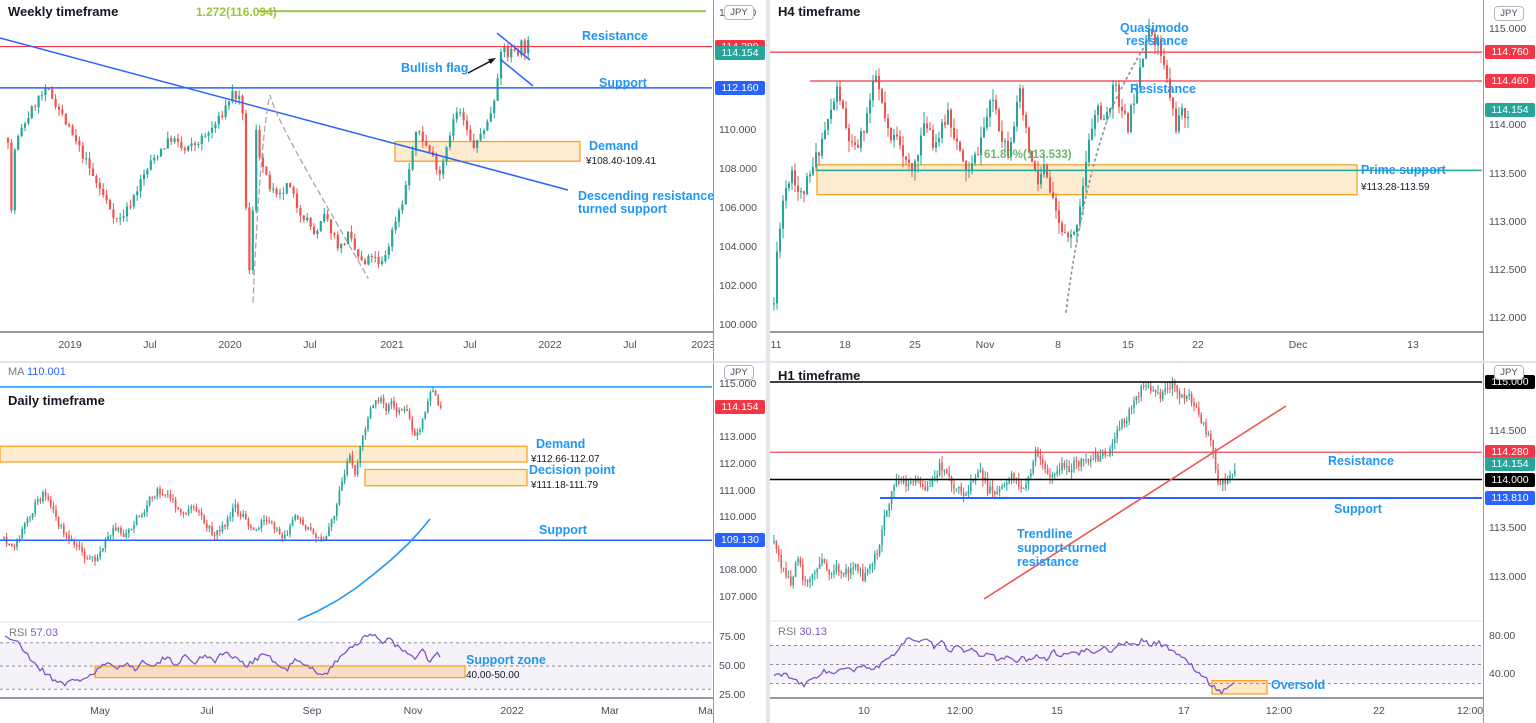 This screenshot has width=1536, height=723. What do you see at coordinates (16, 372) in the screenshot?
I see `ma-label: MA` at bounding box center [16, 372].